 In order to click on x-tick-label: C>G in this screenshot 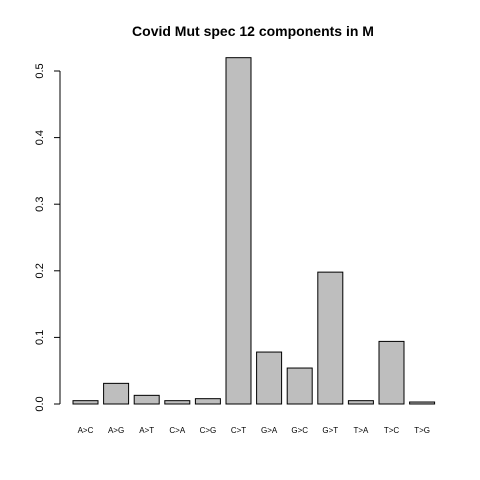, I will do `click(208, 430)`.